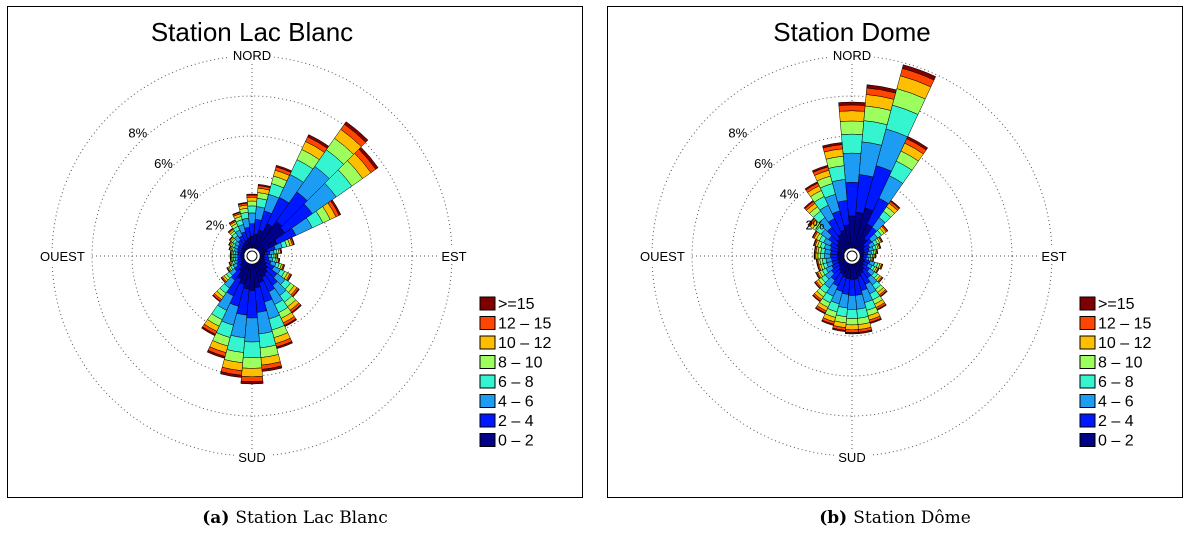 This screenshot has height=542, width=1190. I want to click on figure-caption-b: (b) Station Dôme, so click(895, 518).